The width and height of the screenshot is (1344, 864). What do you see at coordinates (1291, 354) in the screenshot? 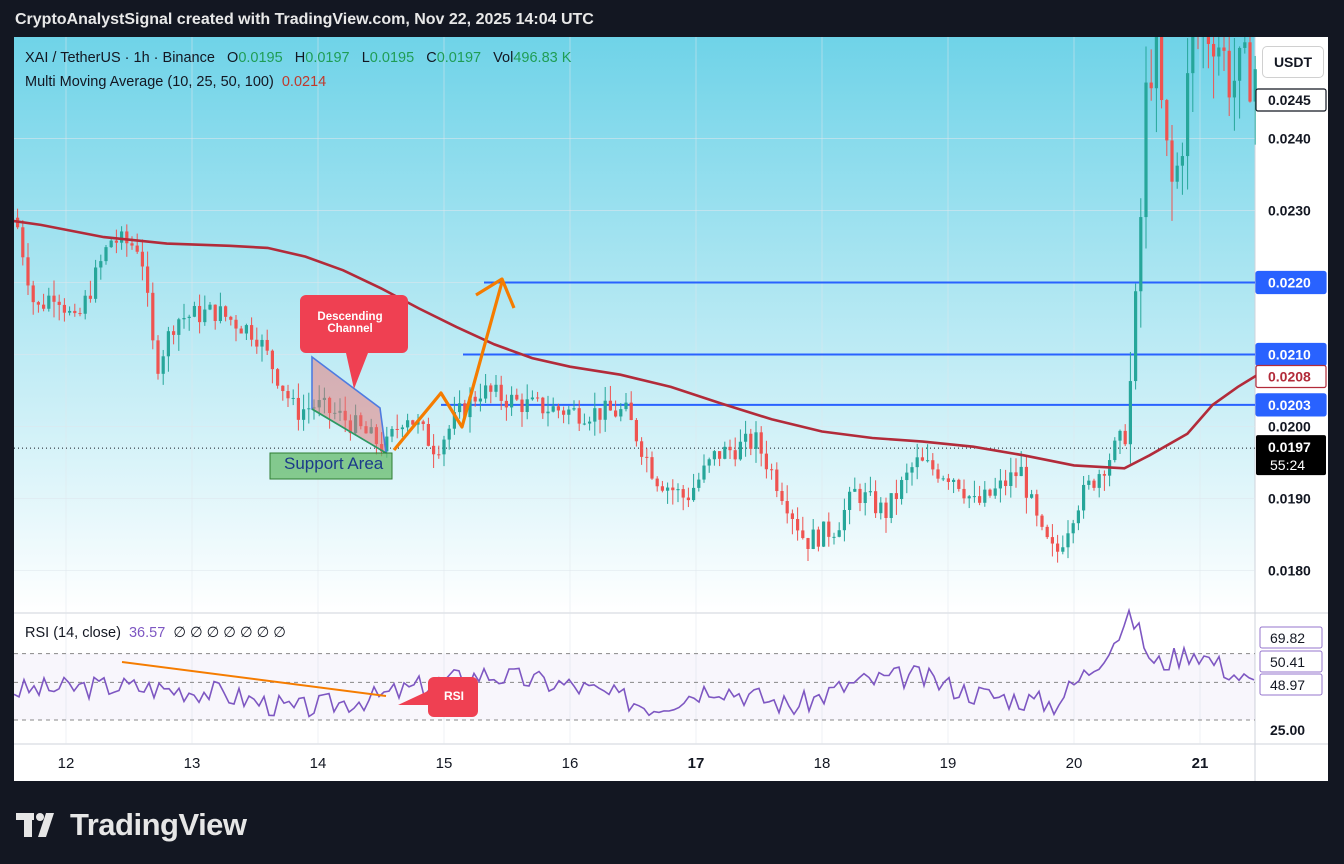
I see `price-badge-0210: 0.0210` at bounding box center [1291, 354].